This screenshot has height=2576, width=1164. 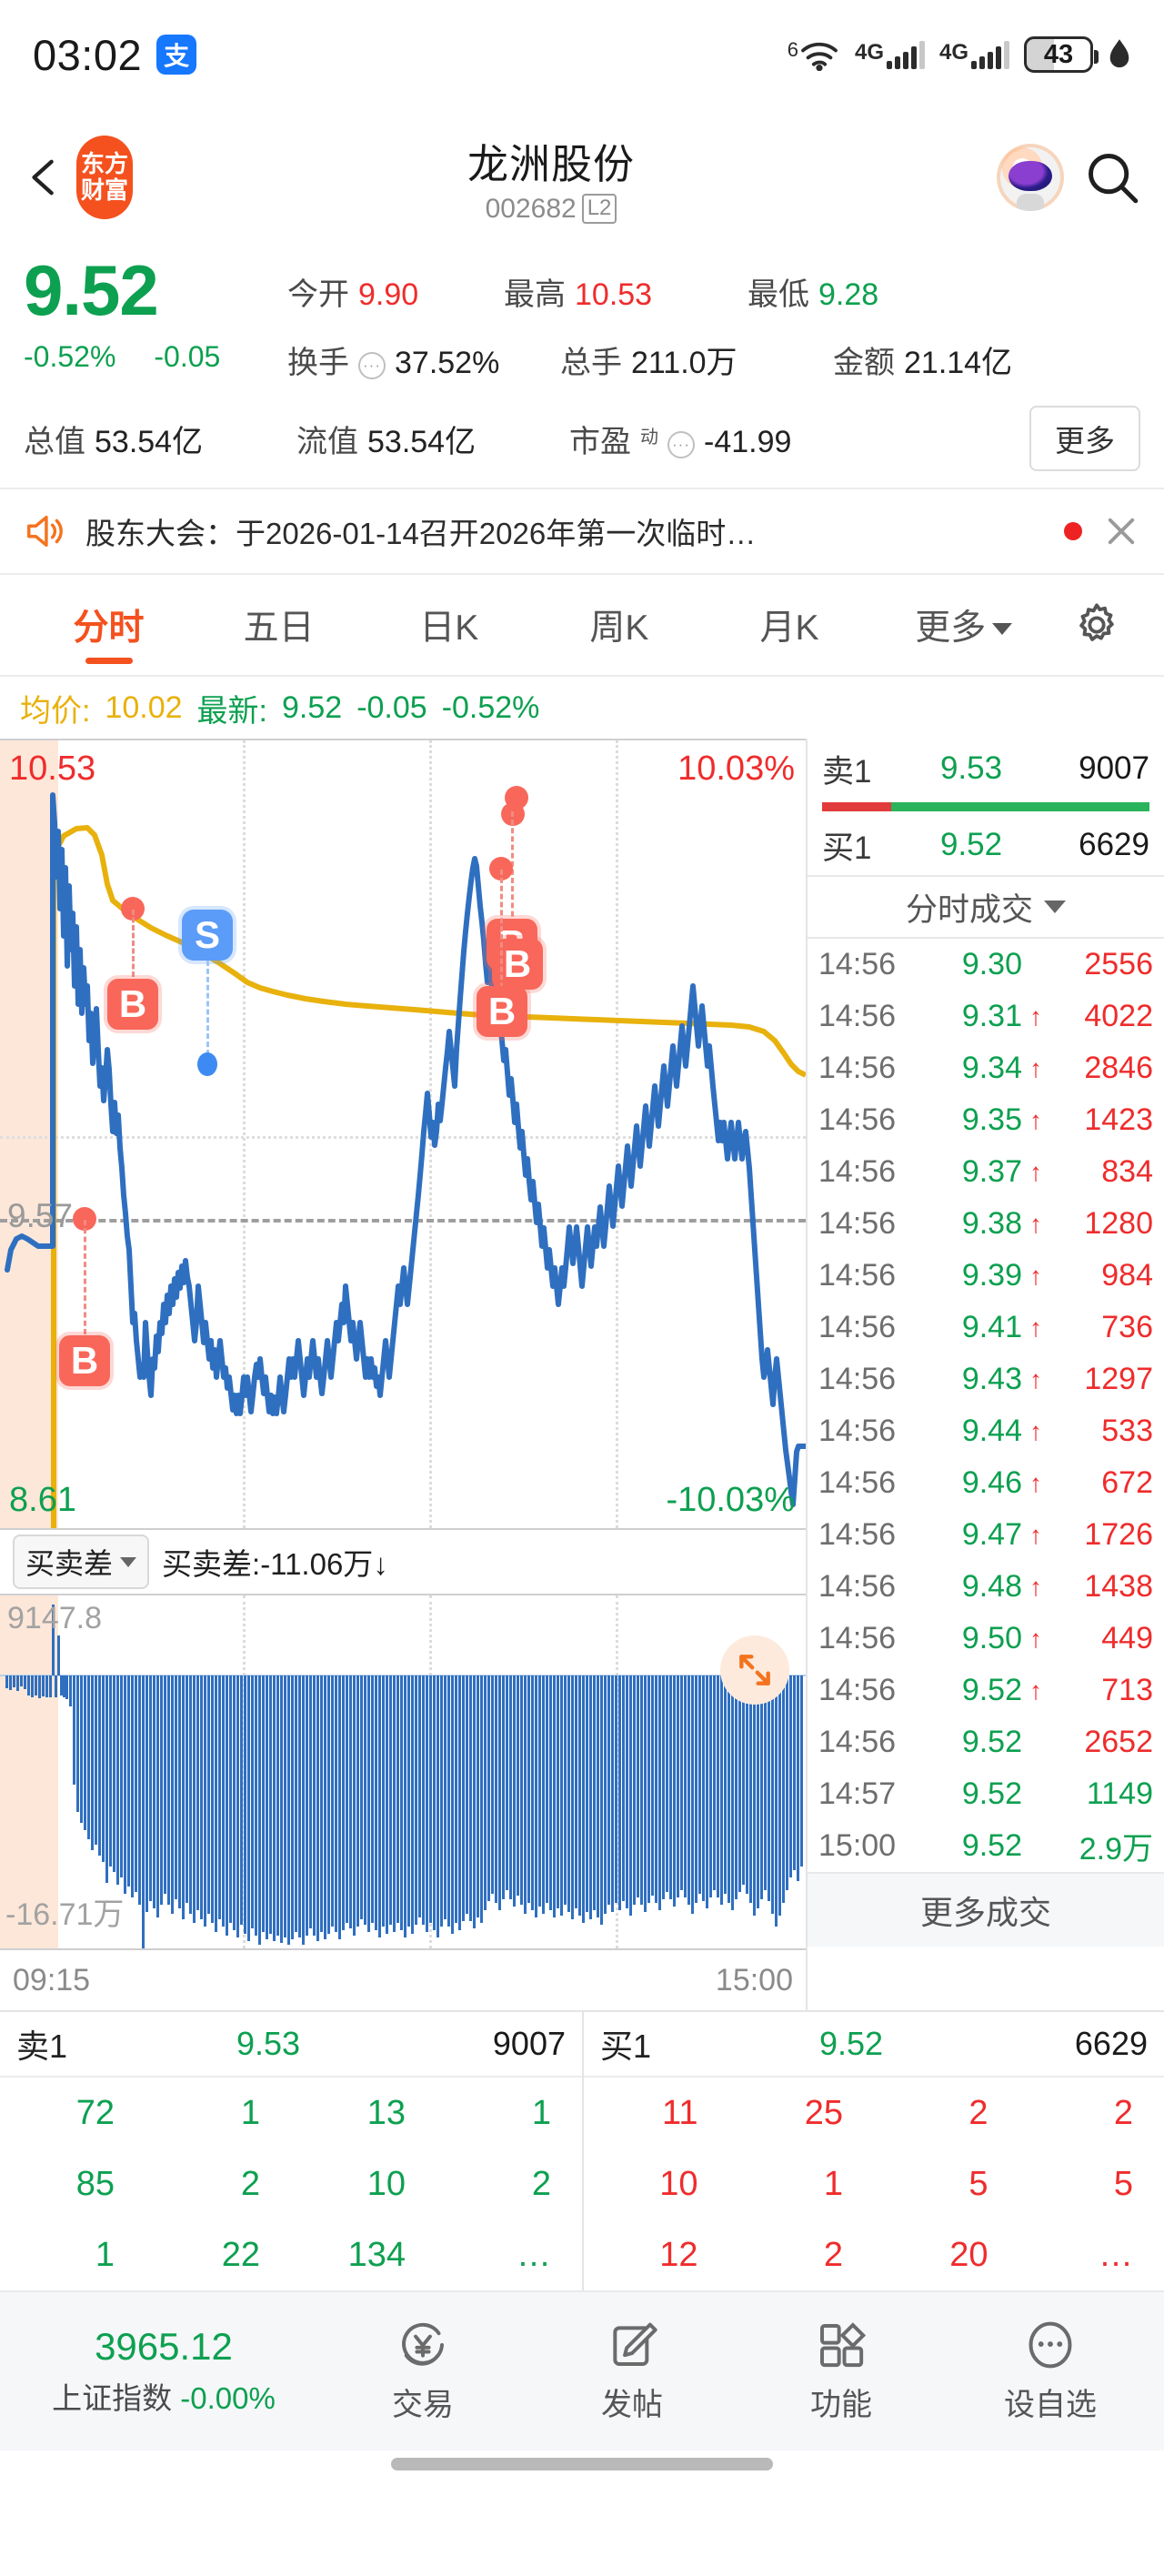 What do you see at coordinates (986, 1483) in the screenshot?
I see `tick-row: 14:56 9.46 ↑ 672` at bounding box center [986, 1483].